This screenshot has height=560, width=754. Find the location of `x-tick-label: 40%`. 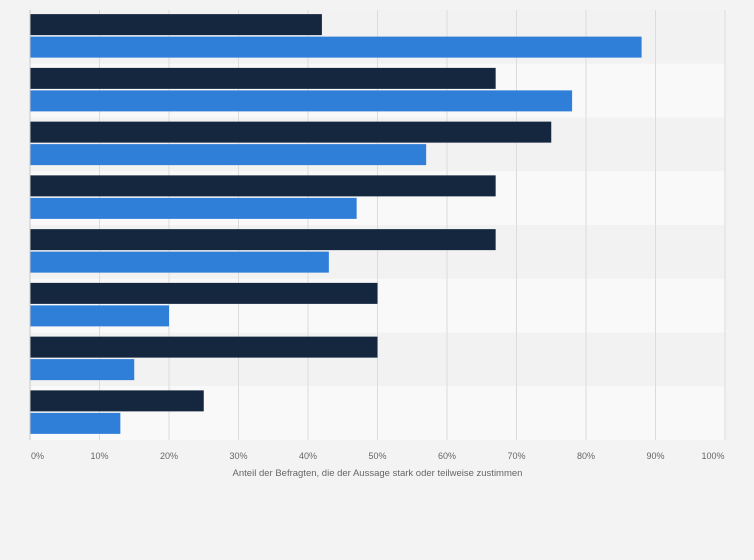

x-tick-label: 40% is located at coordinates (308, 456).